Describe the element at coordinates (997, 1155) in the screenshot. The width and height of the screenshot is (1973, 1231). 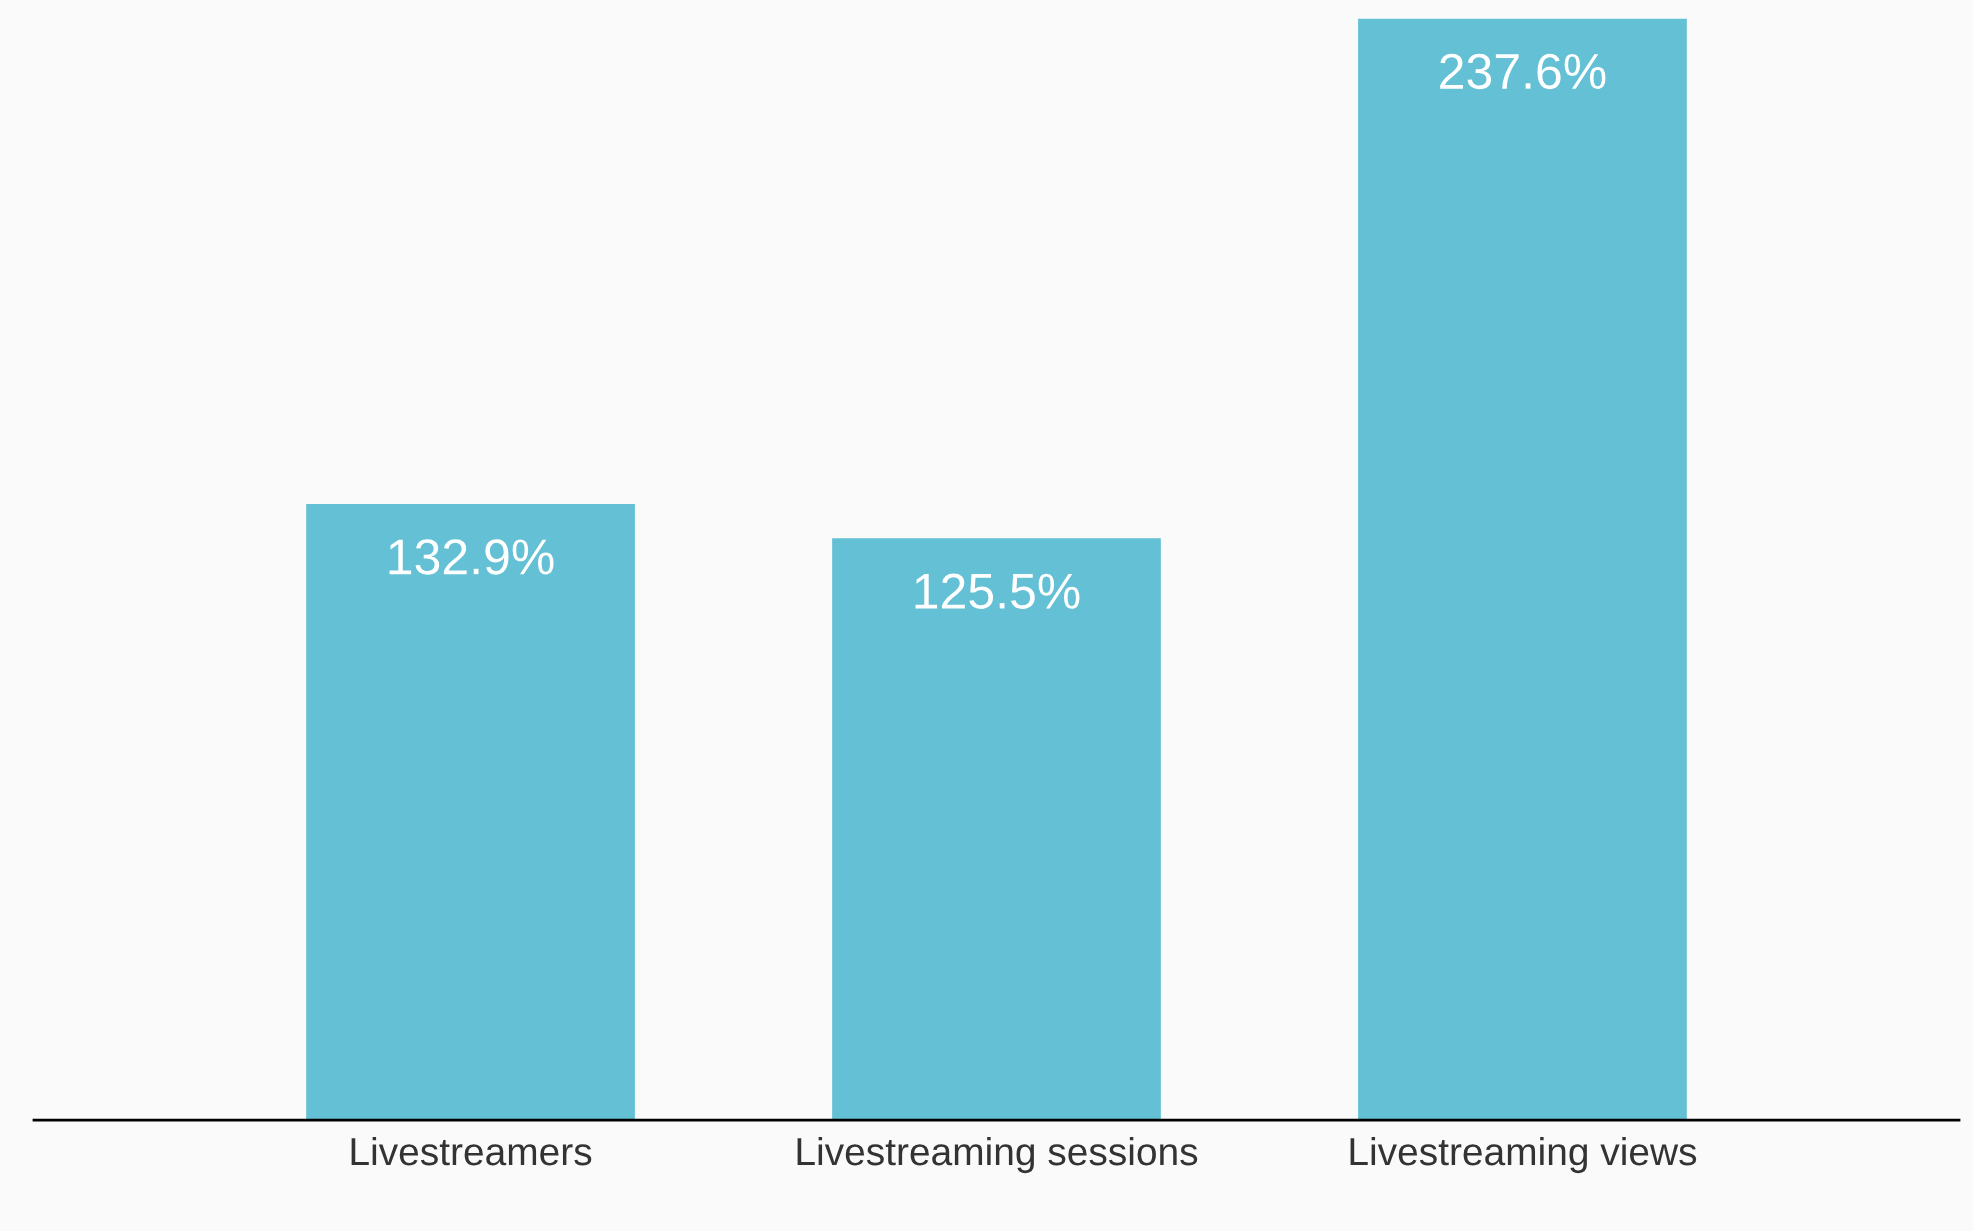
I see `x-tick-label: Livestreaming sessions` at that location.